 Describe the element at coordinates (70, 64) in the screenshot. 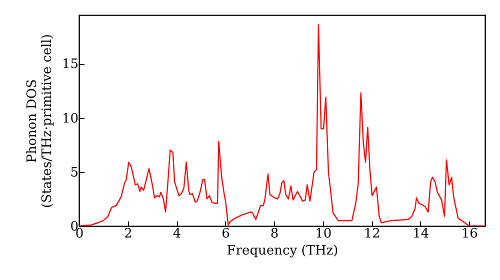

I see `y-tick-label: 15` at that location.